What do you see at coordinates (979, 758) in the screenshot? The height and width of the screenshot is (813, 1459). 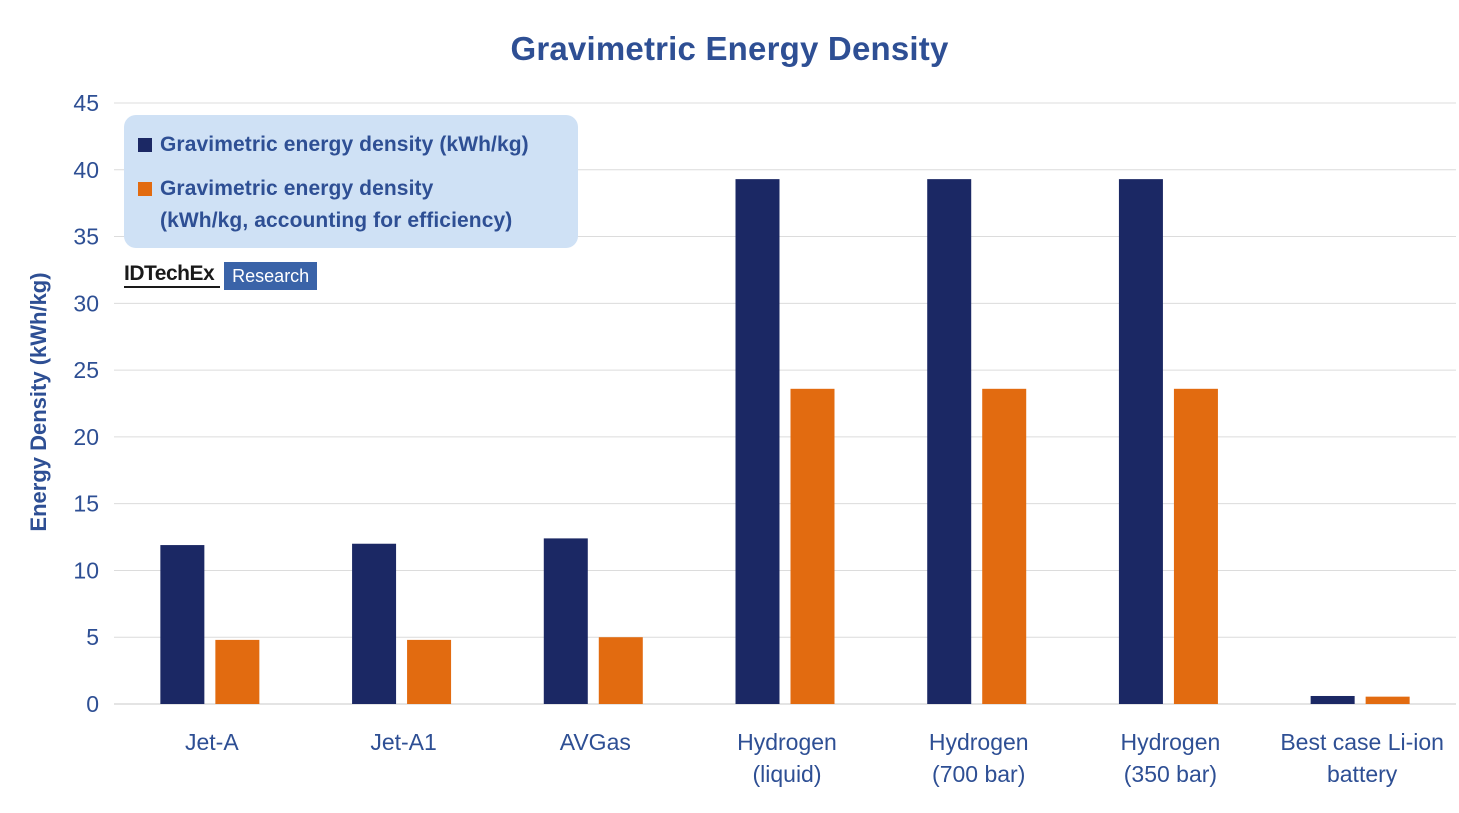 I see `x-tick-label: Hydrogen (700 bar)` at bounding box center [979, 758].